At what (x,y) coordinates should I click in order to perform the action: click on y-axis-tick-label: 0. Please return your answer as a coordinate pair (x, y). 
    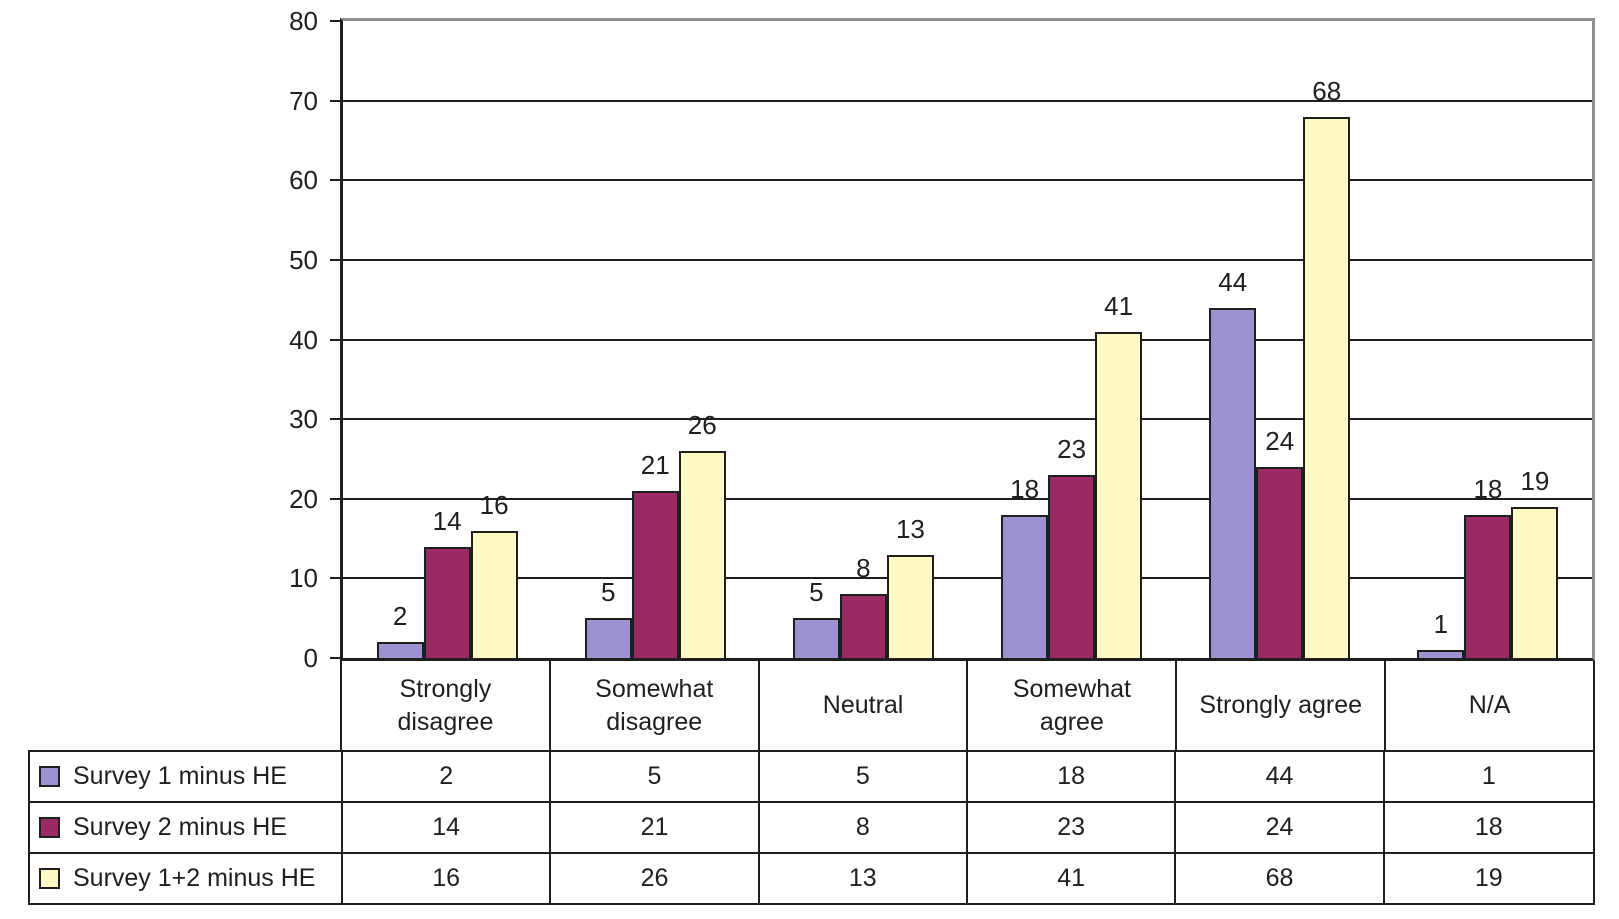
    Looking at the image, I should click on (310, 658).